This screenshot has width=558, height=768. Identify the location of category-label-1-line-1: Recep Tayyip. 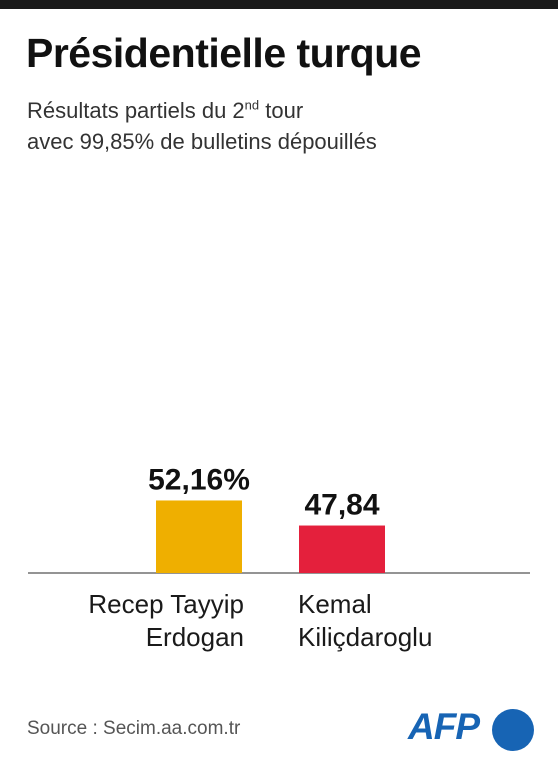
(166, 604).